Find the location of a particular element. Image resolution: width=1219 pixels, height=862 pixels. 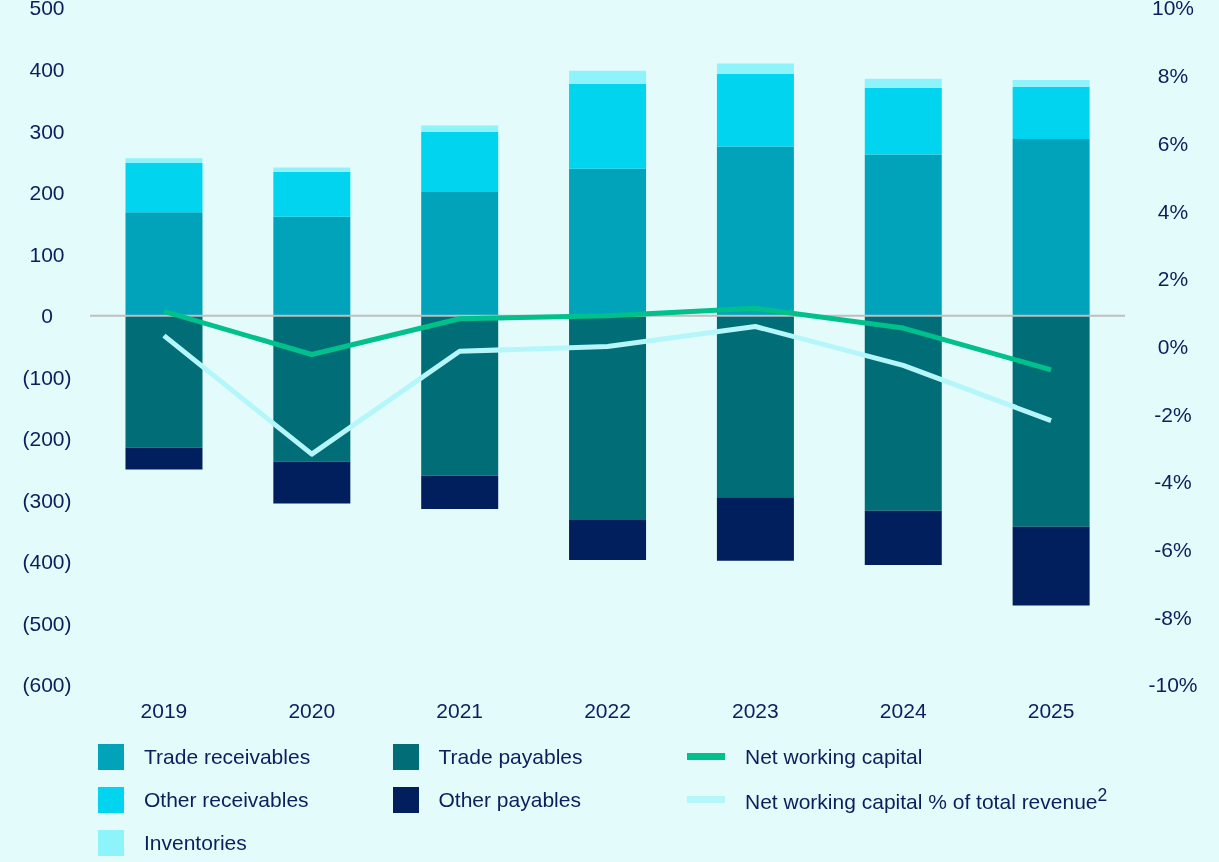

y2-tick-label: 10% is located at coordinates (1173, 10).